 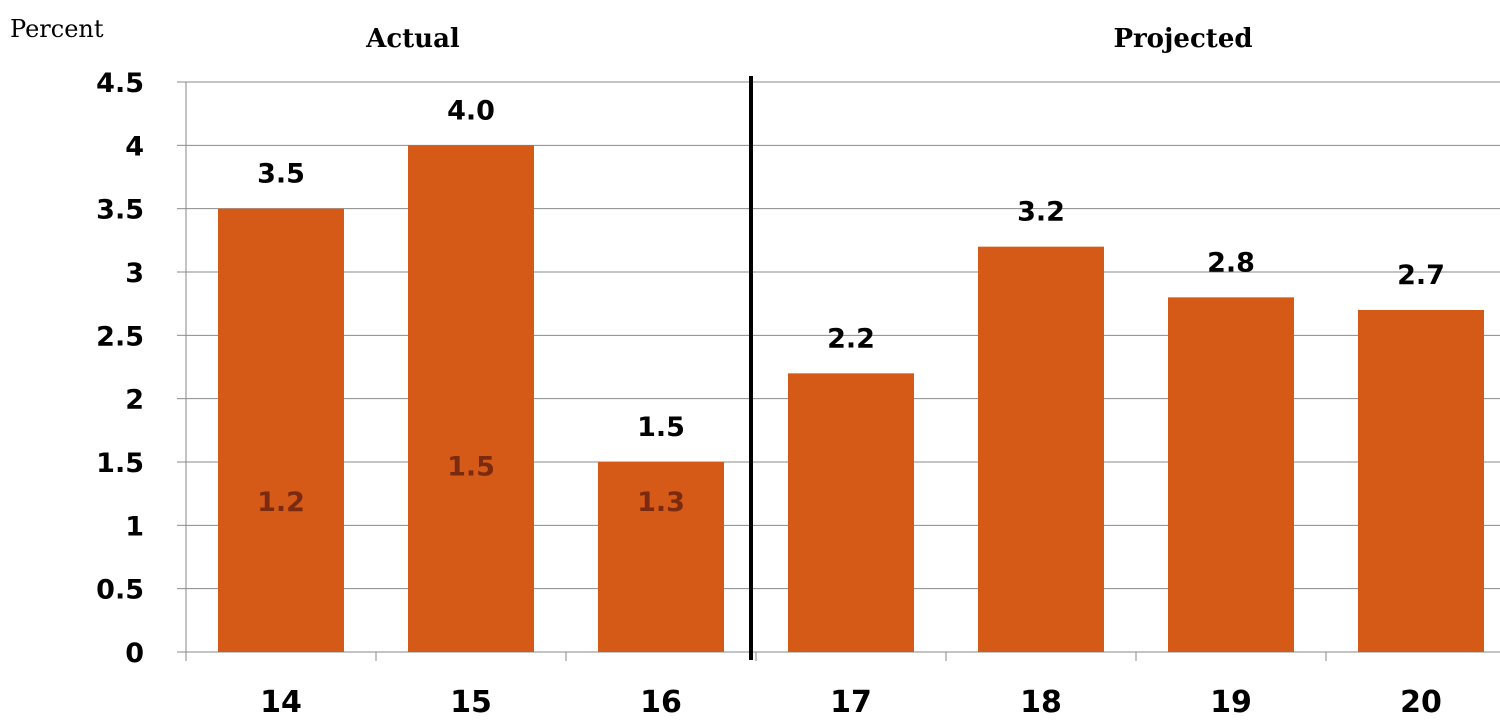 What do you see at coordinates (281, 502) in the screenshot?
I see `bar-inner-label: 1.2` at bounding box center [281, 502].